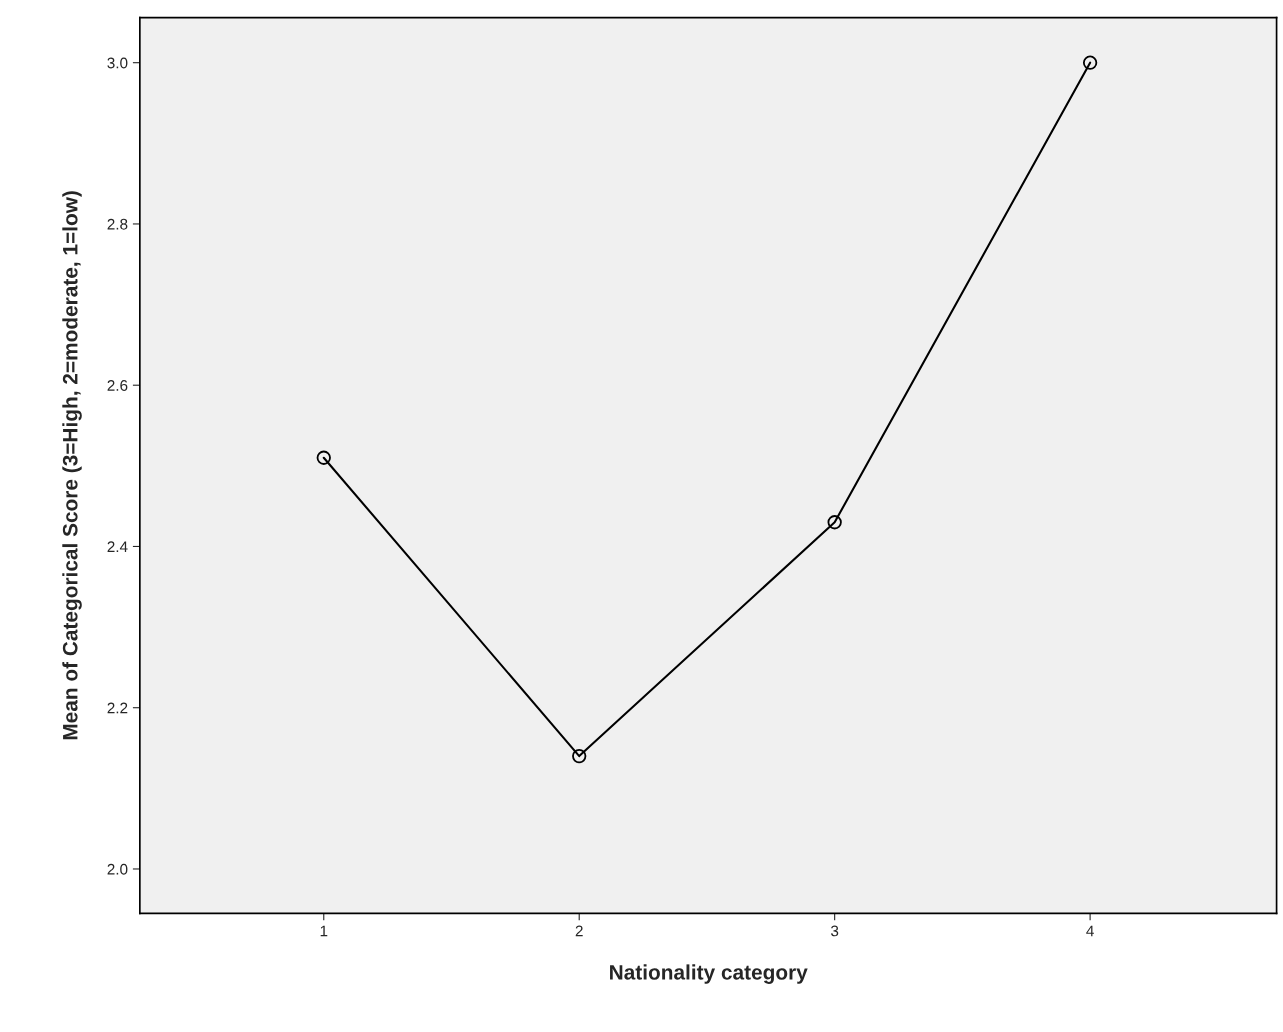 Image resolution: width=1283 pixels, height=1032 pixels. I want to click on y-tick-label: 2.6, so click(117, 385).